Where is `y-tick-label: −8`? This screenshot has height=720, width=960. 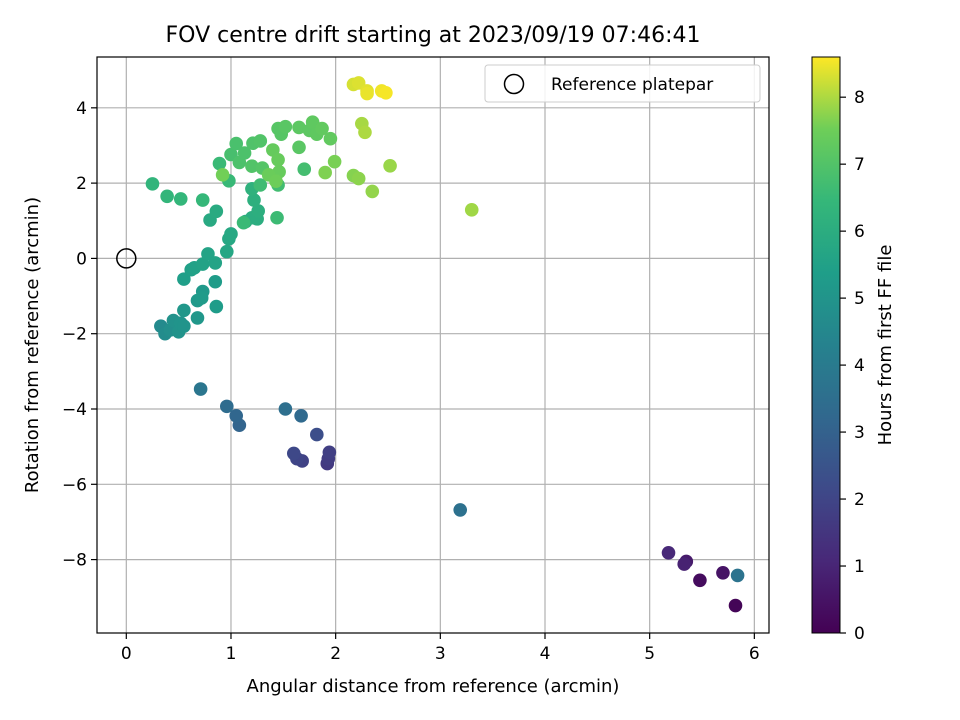 y-tick-label: −8 is located at coordinates (74, 561).